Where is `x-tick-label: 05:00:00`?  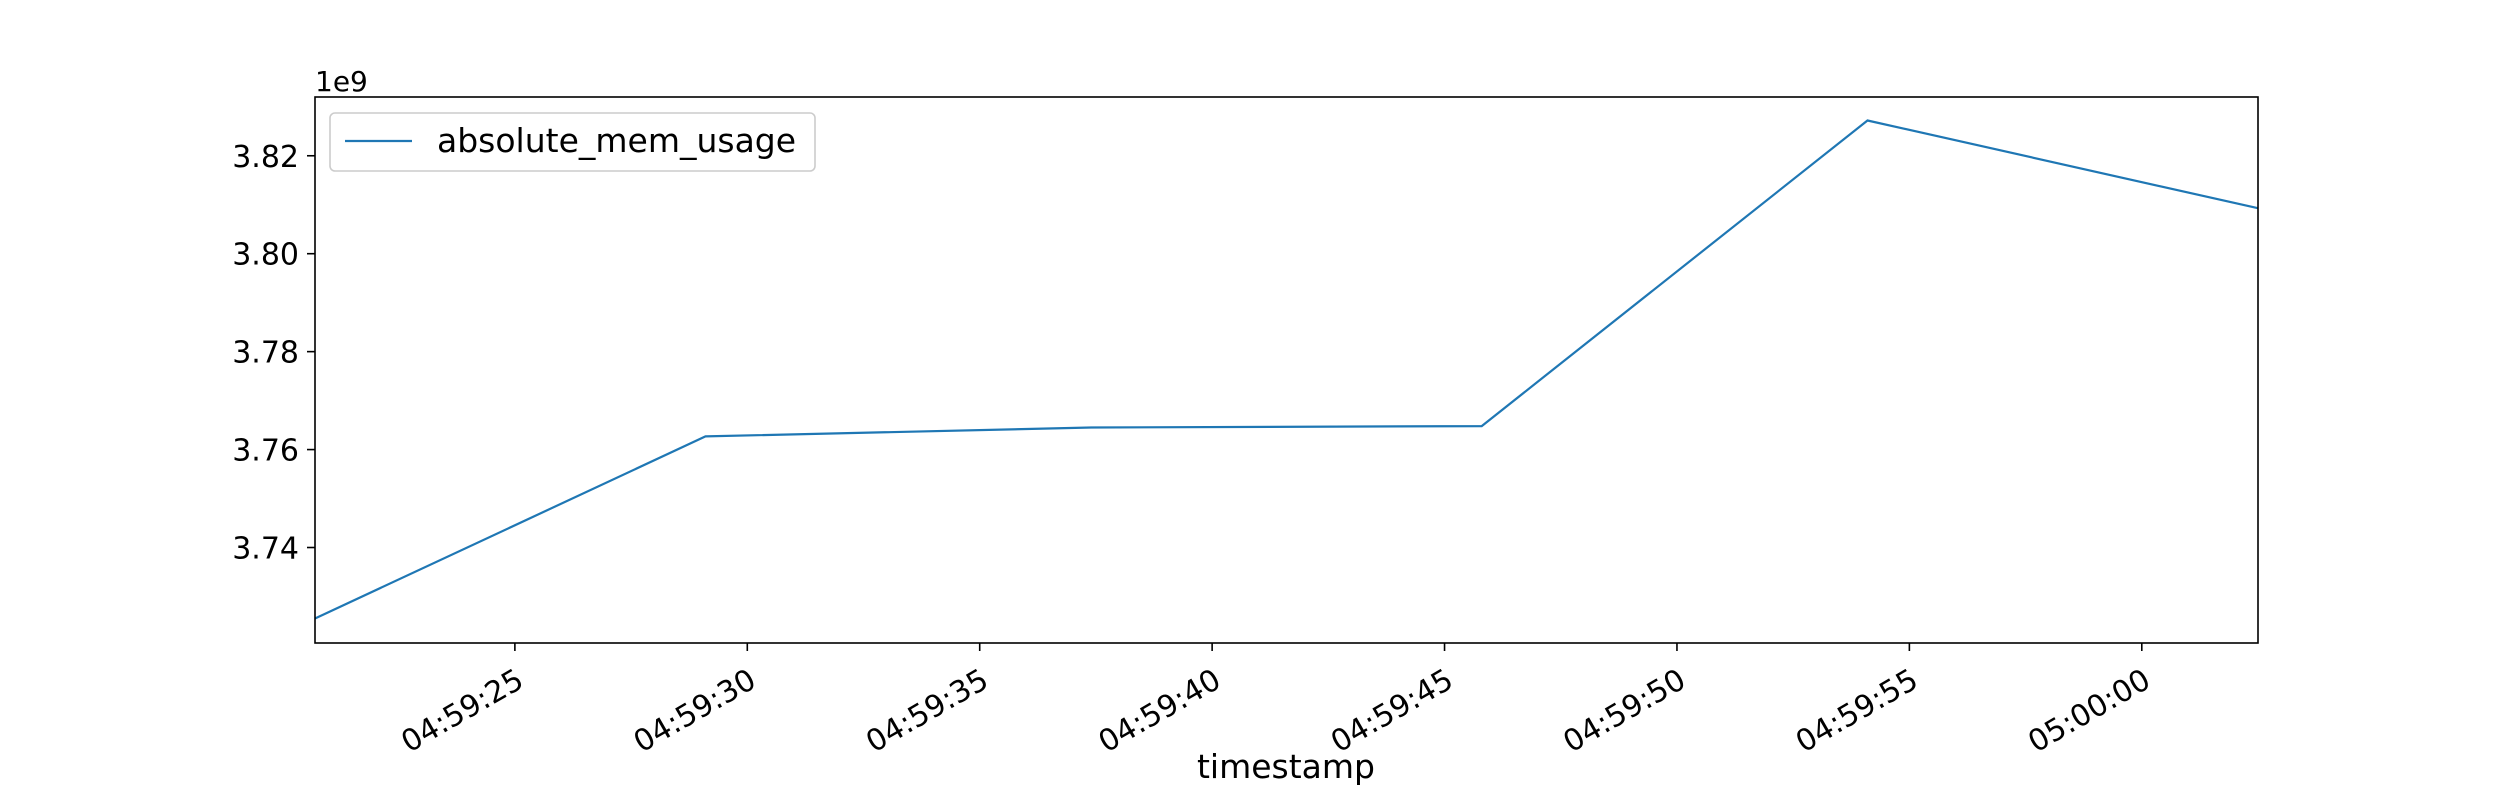 x-tick-label: 05:00:00 is located at coordinates (2089, 711).